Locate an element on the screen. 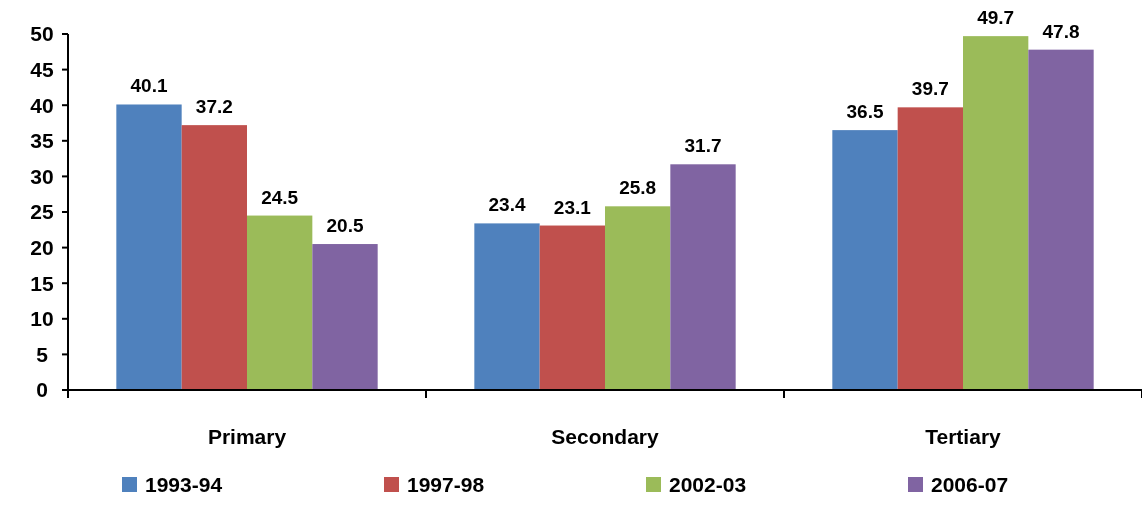  legend-label: 1993-94 is located at coordinates (184, 484).